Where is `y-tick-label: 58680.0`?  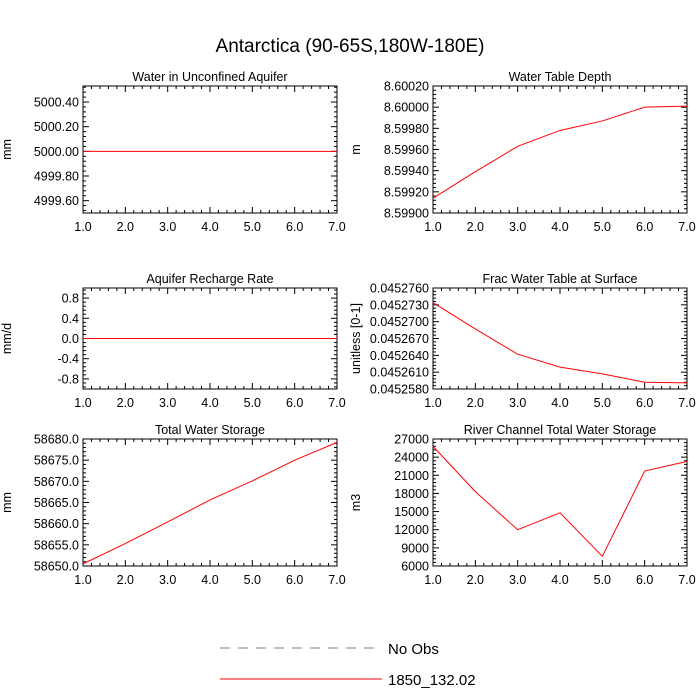 y-tick-label: 58680.0 is located at coordinates (56, 440).